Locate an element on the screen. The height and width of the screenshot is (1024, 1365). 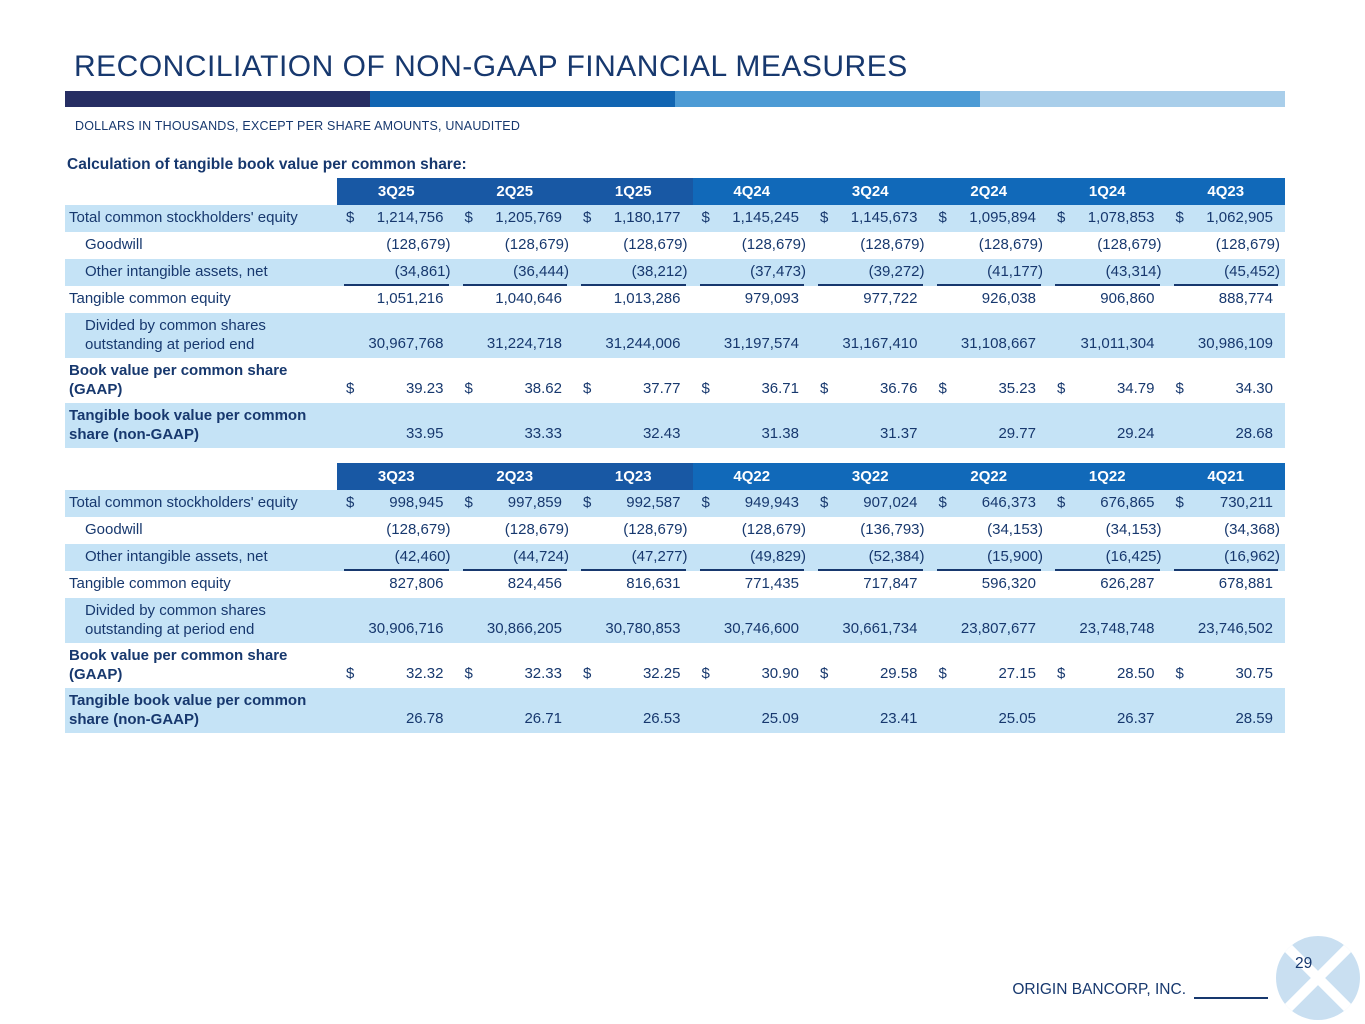
value-cell: $907,024 is located at coordinates (870, 503).